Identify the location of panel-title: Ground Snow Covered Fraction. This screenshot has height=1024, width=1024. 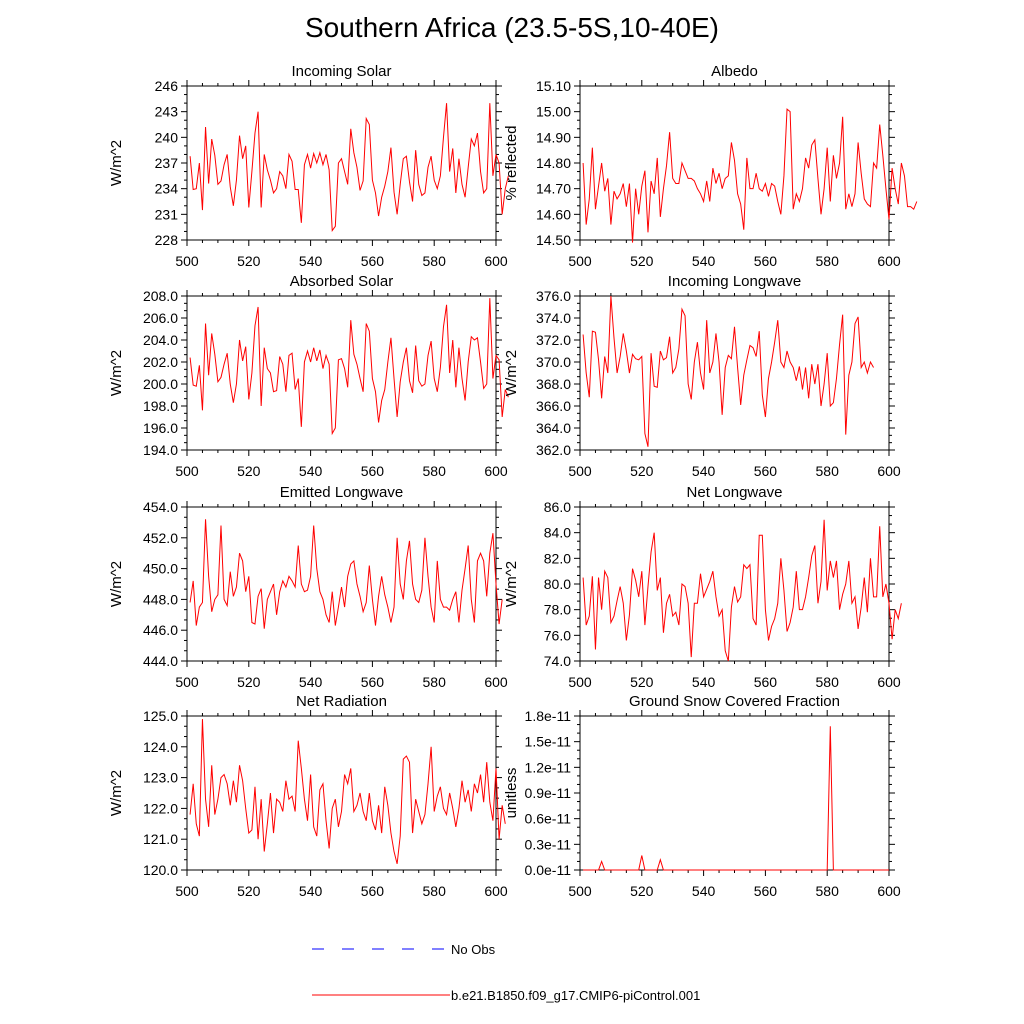
(734, 701).